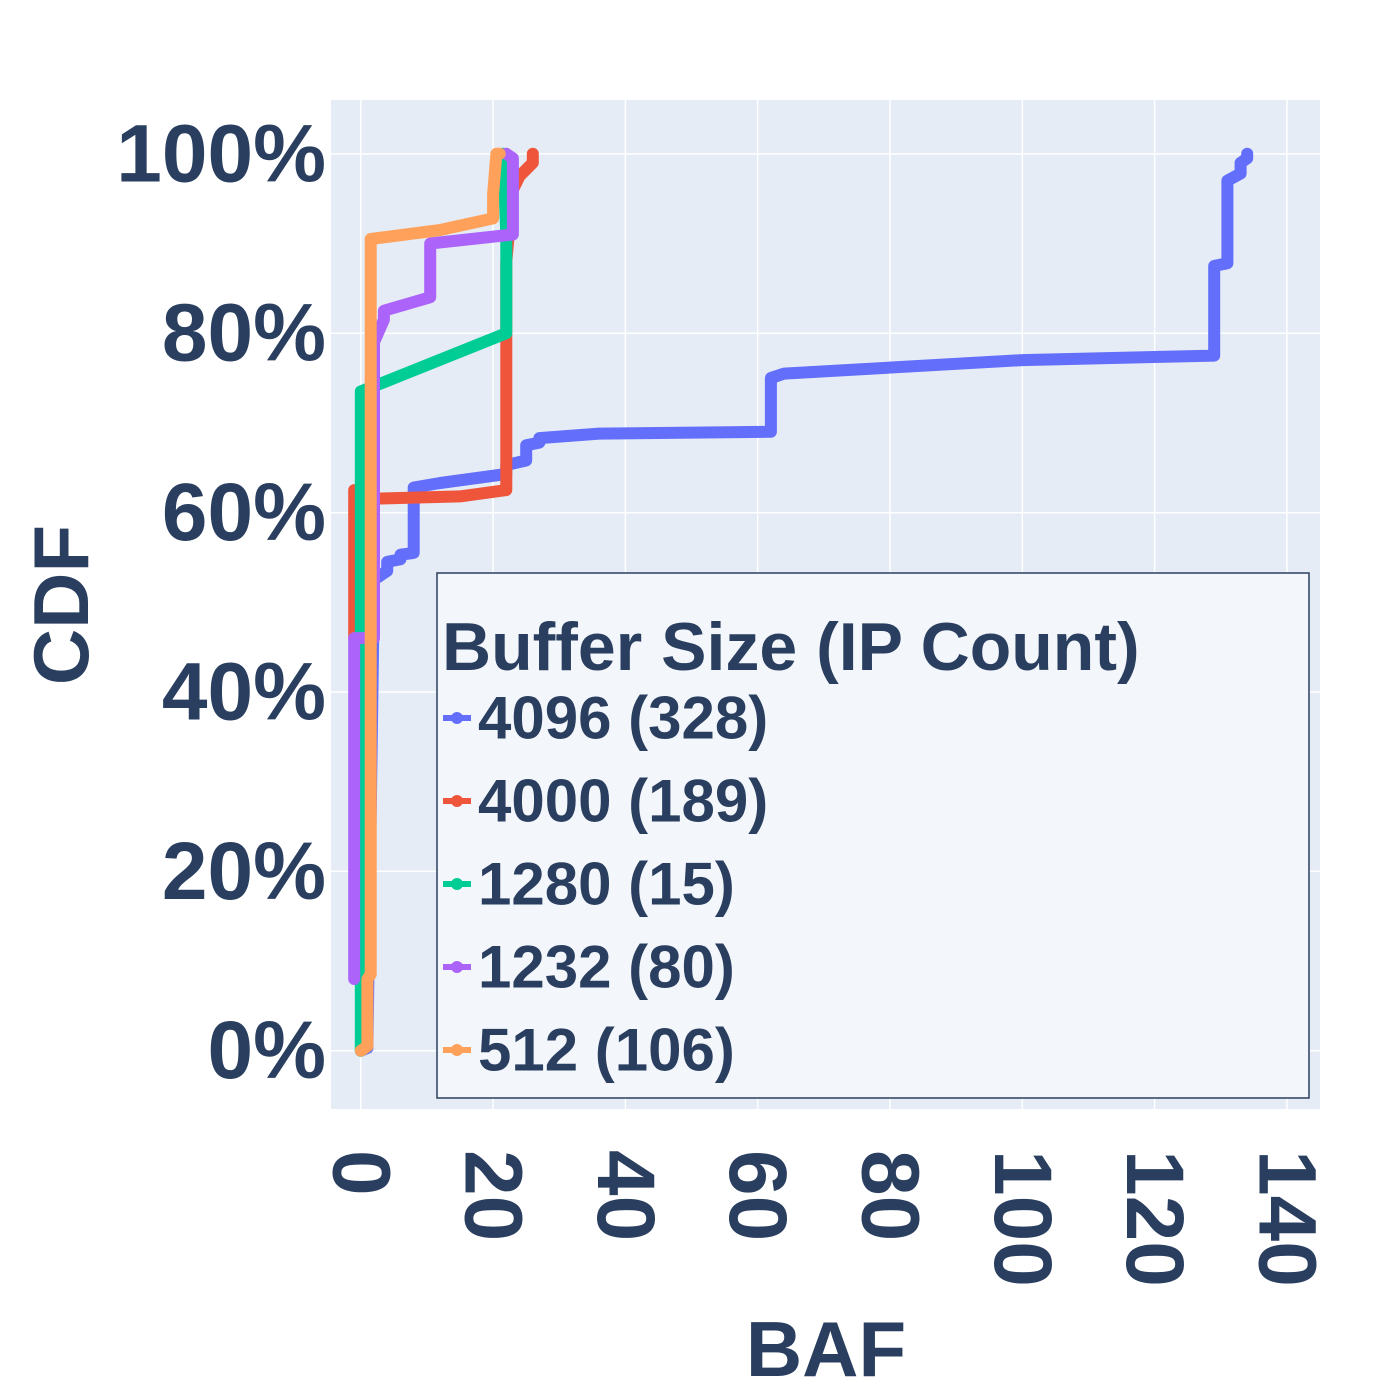  Describe the element at coordinates (1286, 1218) in the screenshot. I see `x-tick-label: 140` at that location.